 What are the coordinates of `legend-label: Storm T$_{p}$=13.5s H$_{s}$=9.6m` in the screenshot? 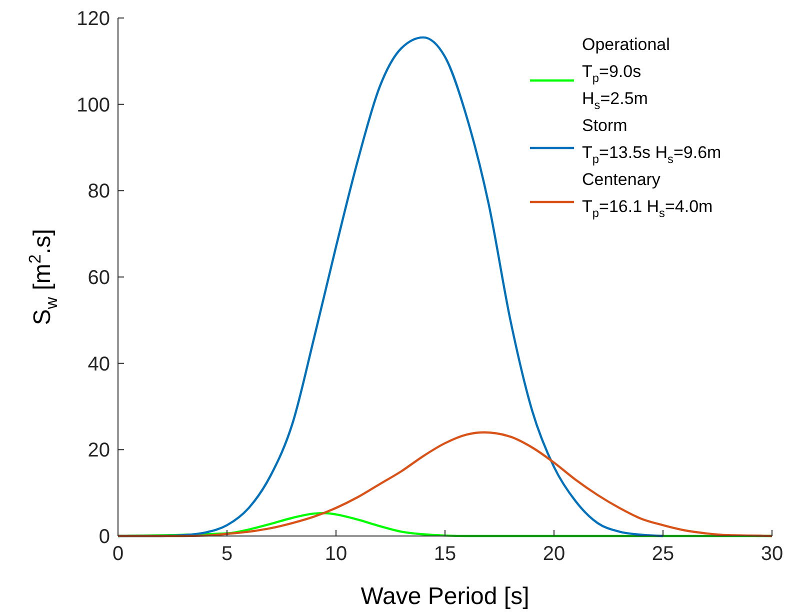 It's located at (652, 141).